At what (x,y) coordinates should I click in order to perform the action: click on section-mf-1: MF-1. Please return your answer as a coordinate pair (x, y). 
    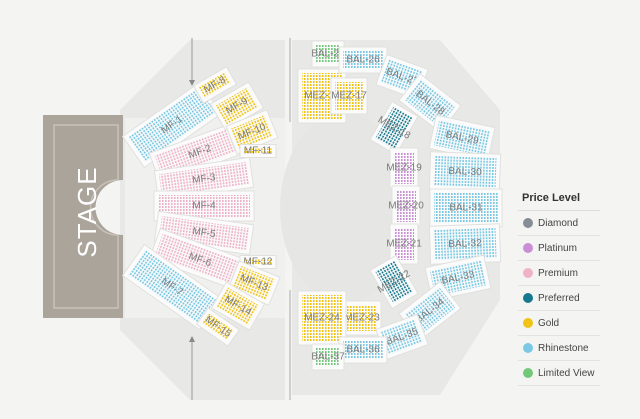
    Looking at the image, I should click on (172, 125).